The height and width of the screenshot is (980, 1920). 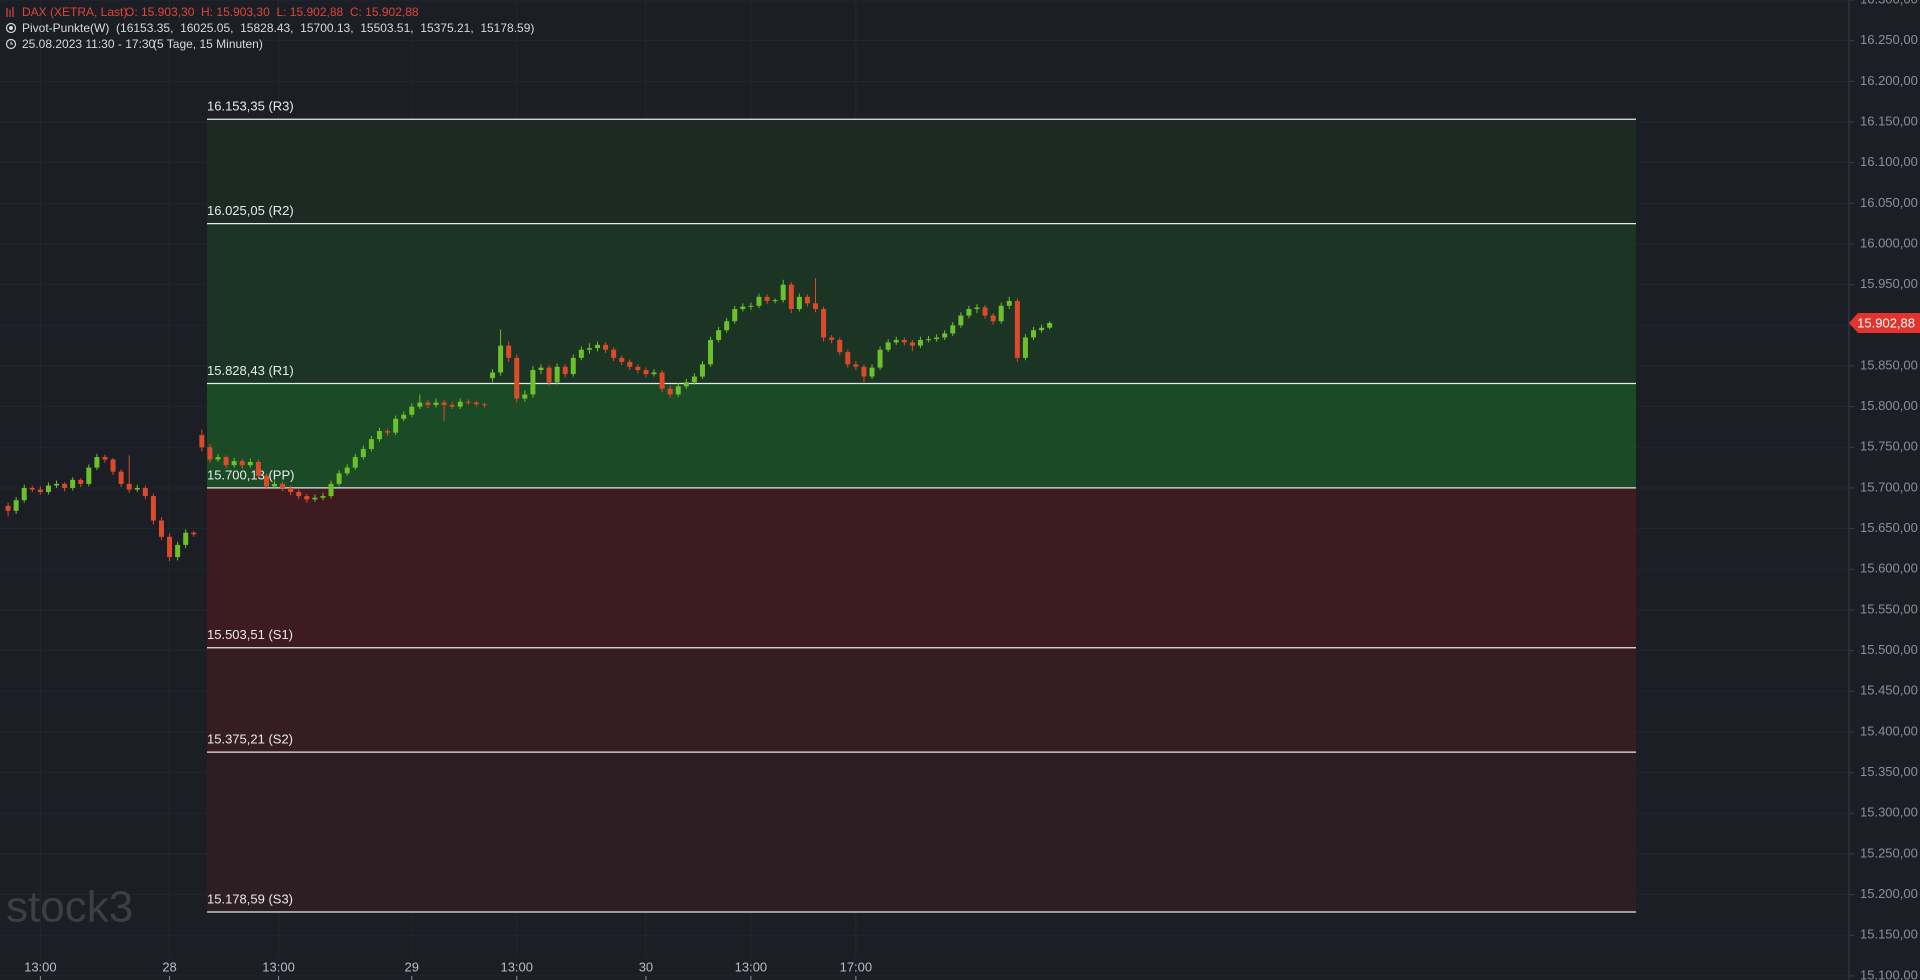 What do you see at coordinates (1889, 161) in the screenshot?
I see `y-tick-label: 16.100,00` at bounding box center [1889, 161].